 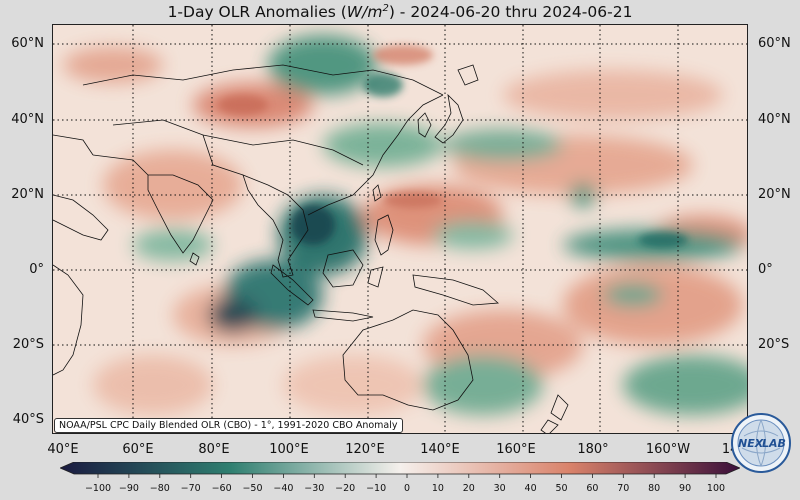 What do you see at coordinates (98, 488) in the screenshot?
I see `colorbar-tick-label: −100` at bounding box center [98, 488].